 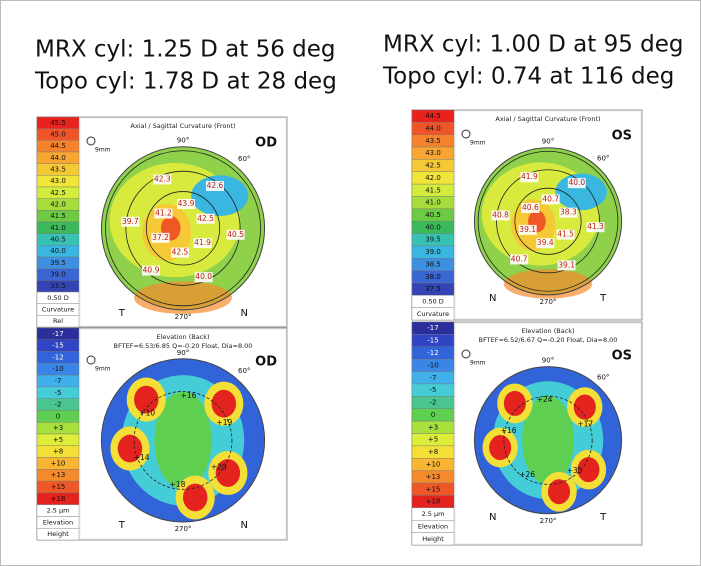 What do you see at coordinates (224, 422) in the screenshot?
I see `map-value: +19` at bounding box center [224, 422].